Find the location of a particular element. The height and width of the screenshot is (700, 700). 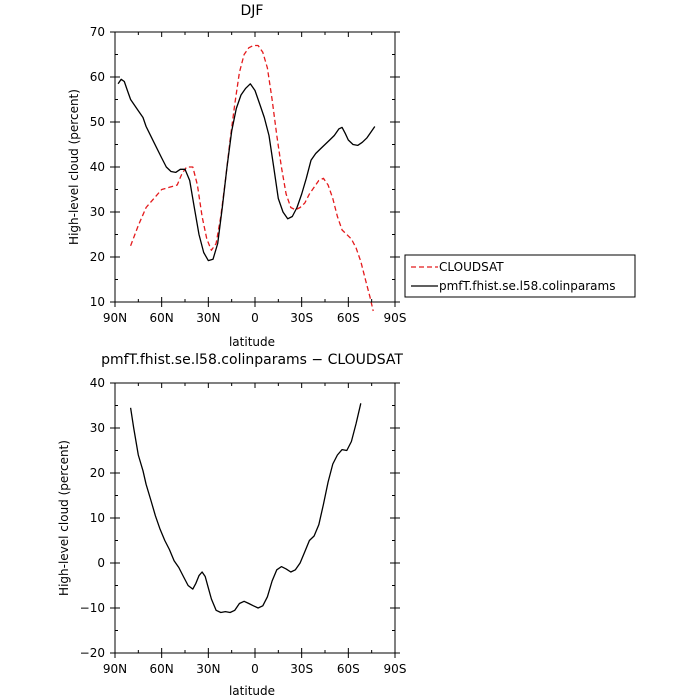

bottom-x-tick-label: 30S is located at coordinates (301, 669).